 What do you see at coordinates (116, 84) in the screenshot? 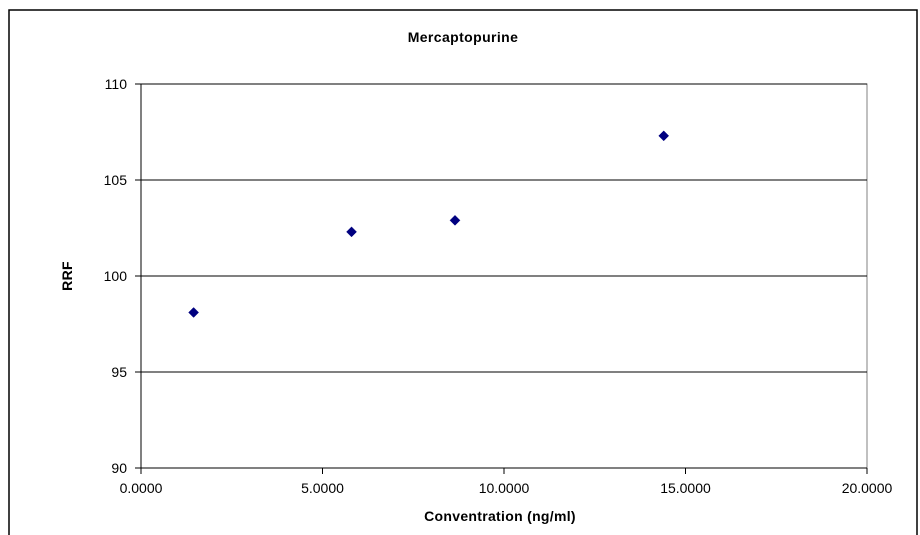
I see `y-tick-label: 110` at bounding box center [116, 84].